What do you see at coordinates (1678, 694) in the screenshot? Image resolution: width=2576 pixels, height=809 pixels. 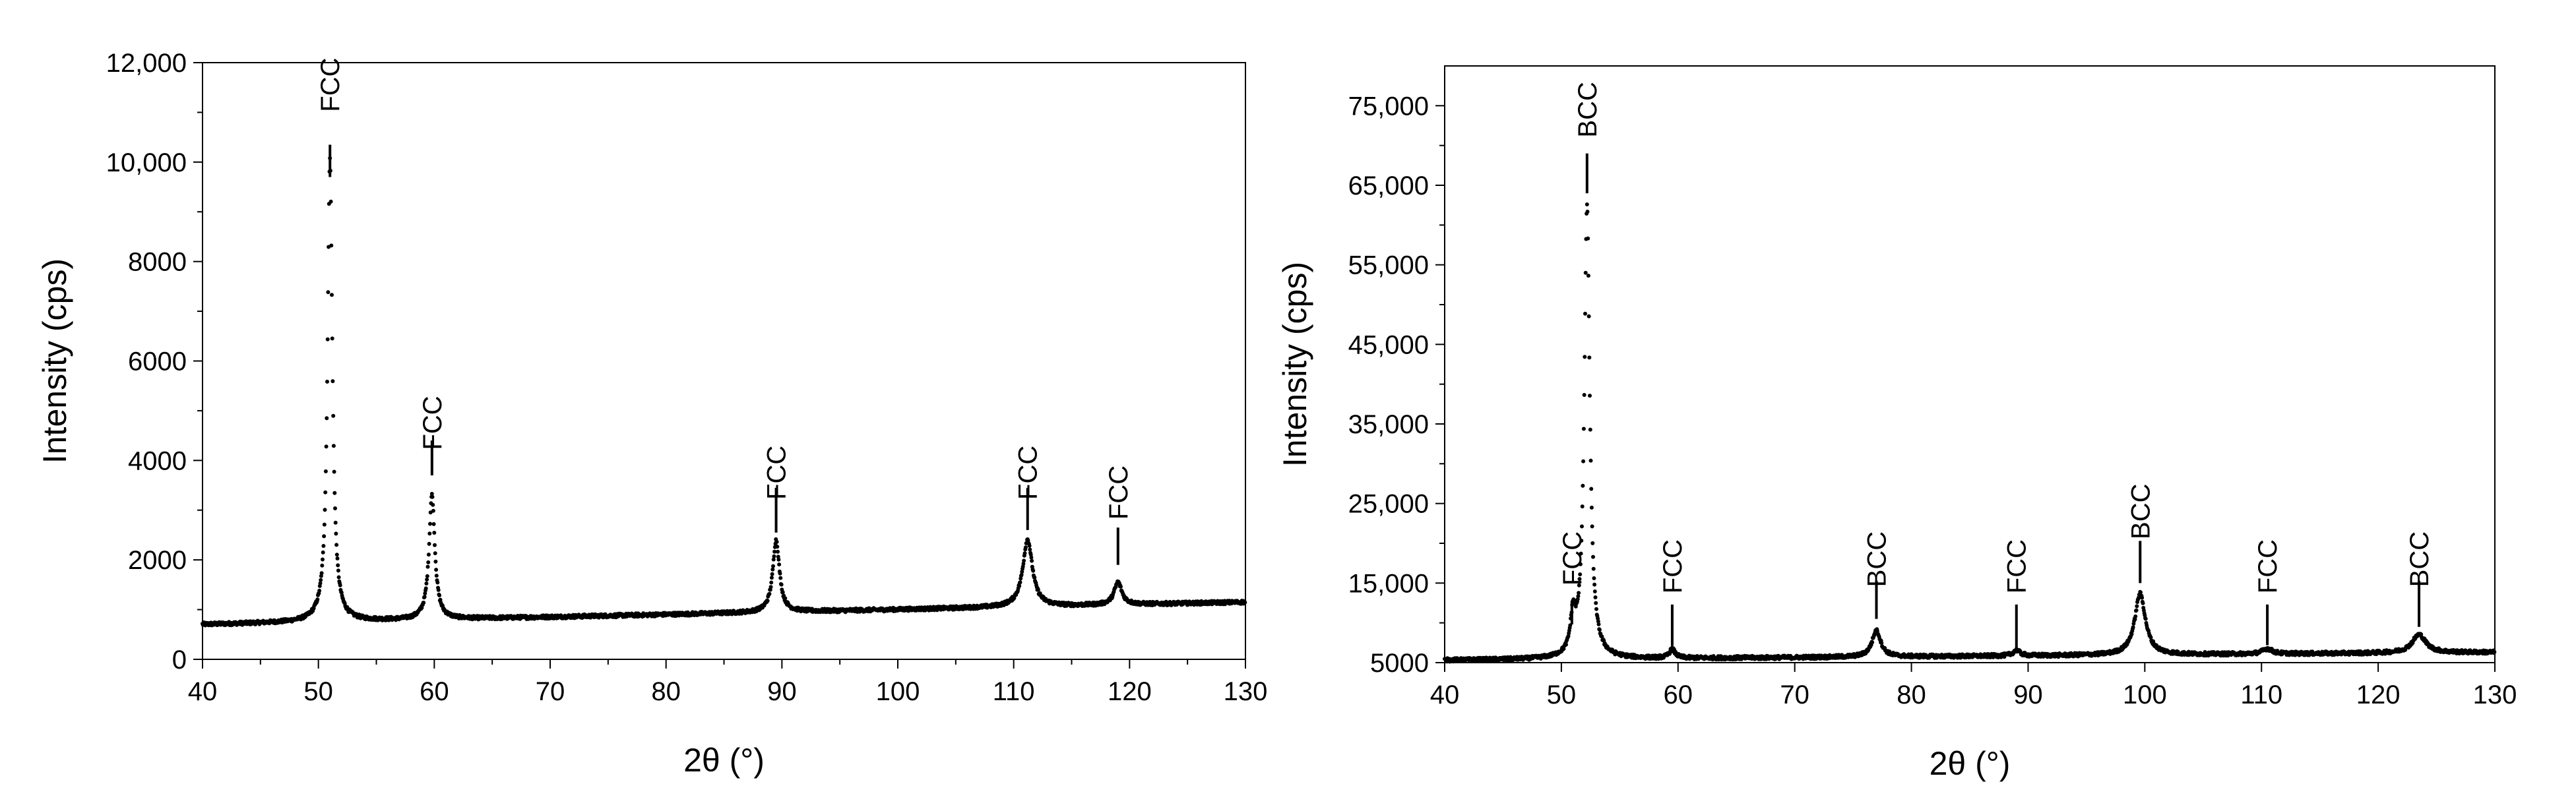 I see `x-tick-label: 60` at bounding box center [1678, 694].